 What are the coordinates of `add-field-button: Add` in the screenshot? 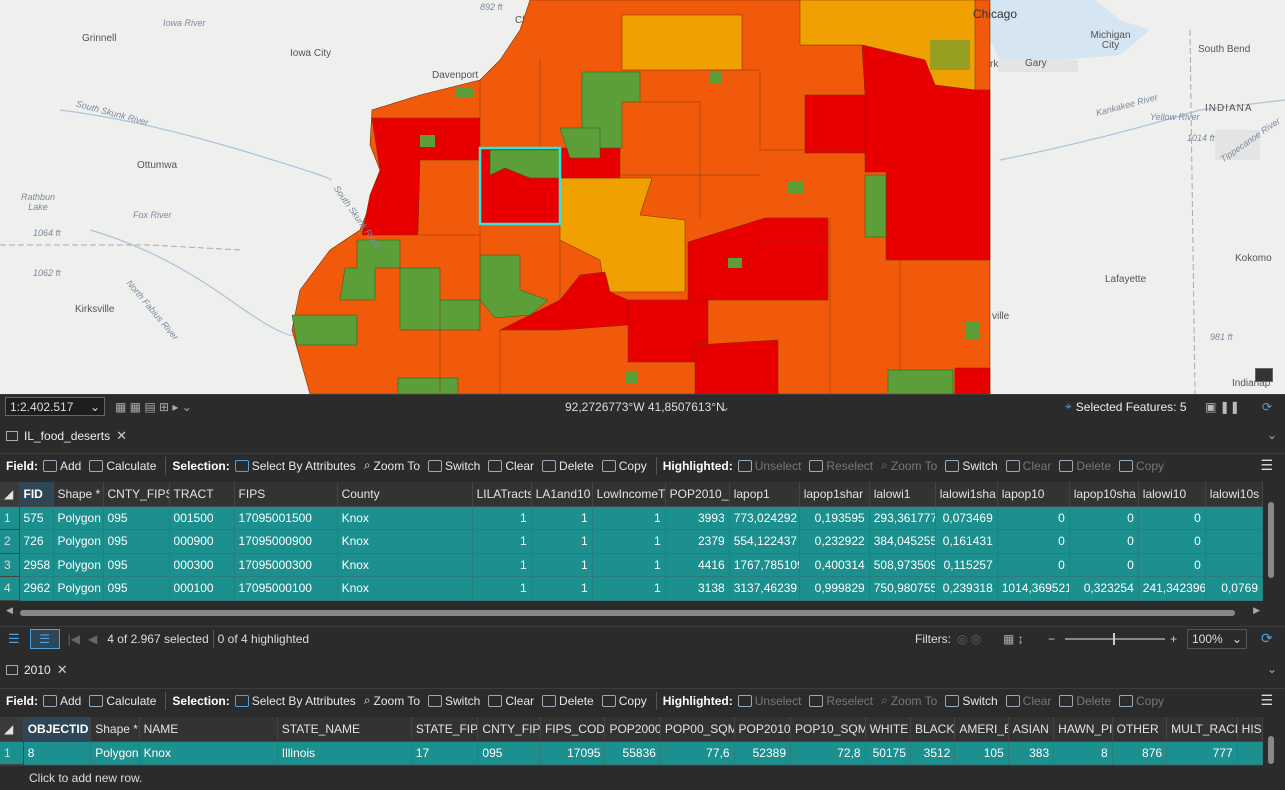 It's located at (62, 466).